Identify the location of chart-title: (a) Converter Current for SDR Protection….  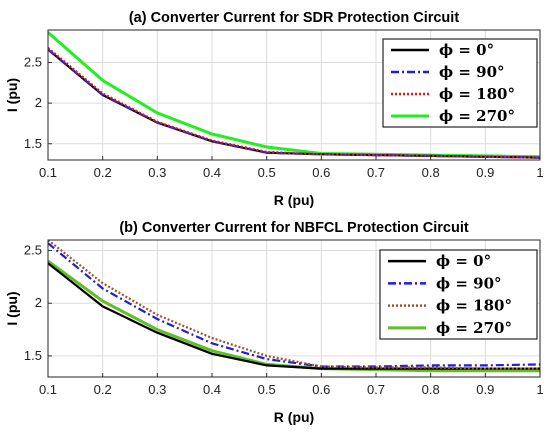
(294, 18).